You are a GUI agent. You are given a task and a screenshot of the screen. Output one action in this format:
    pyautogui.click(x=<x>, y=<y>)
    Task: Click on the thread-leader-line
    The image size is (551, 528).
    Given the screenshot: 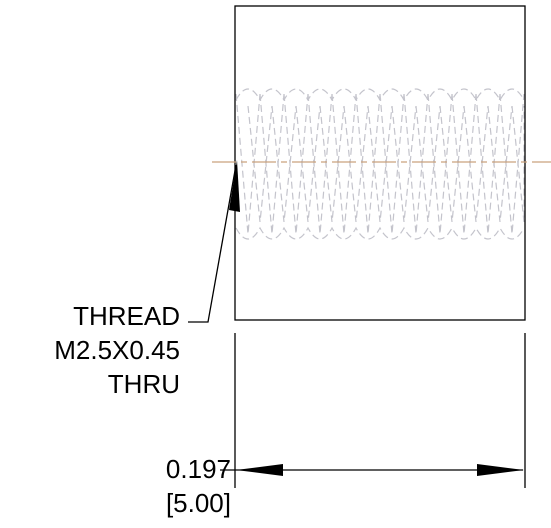 What is the action you would take?
    pyautogui.click(x=212, y=243)
    